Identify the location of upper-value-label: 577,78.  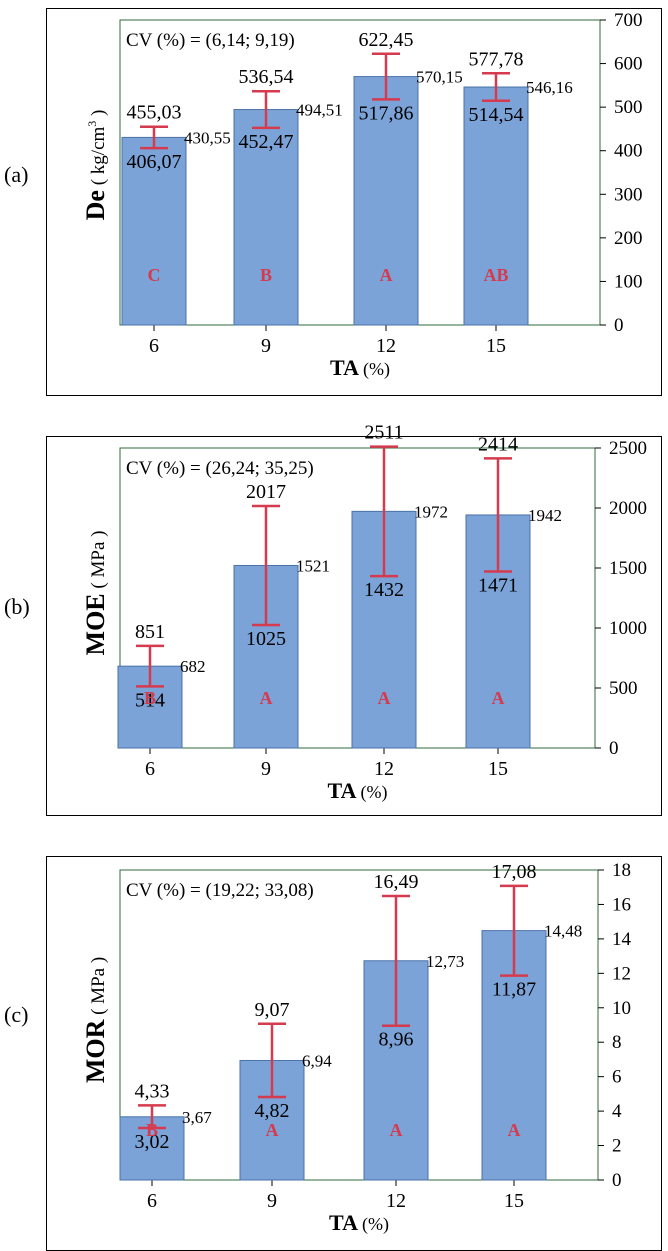
(496, 59).